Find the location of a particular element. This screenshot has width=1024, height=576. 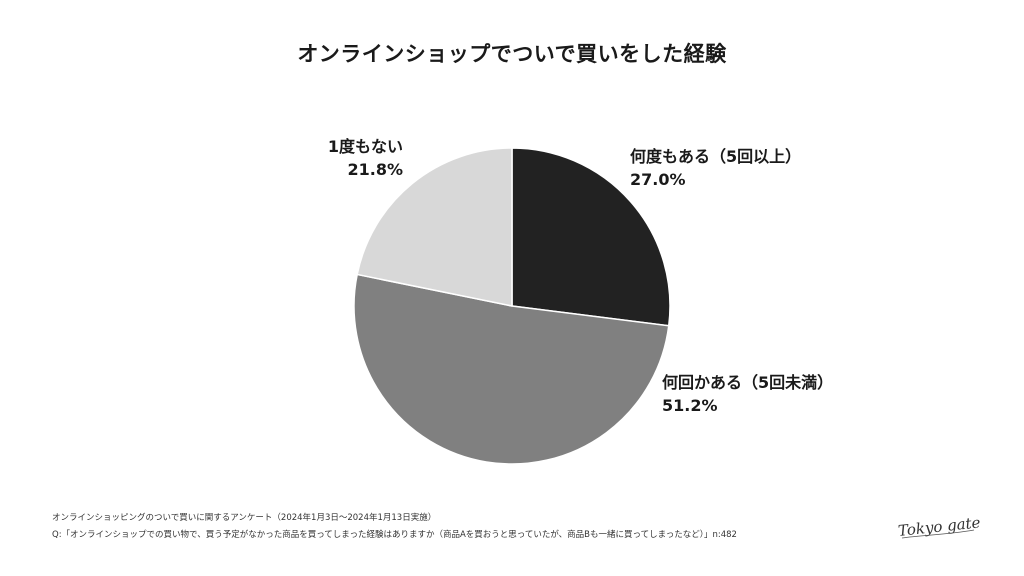

slice-value-many-times: 27.0% is located at coordinates (658, 179).